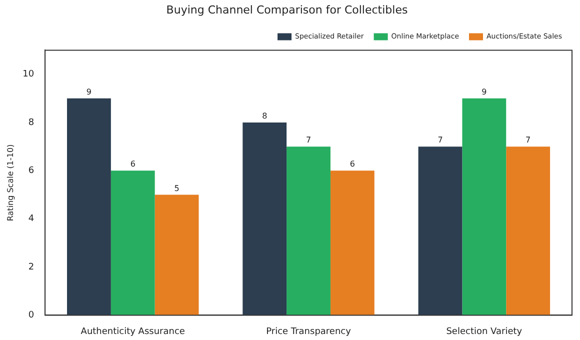  Describe the element at coordinates (31, 315) in the screenshot. I see `y-tick-label: 0` at that location.